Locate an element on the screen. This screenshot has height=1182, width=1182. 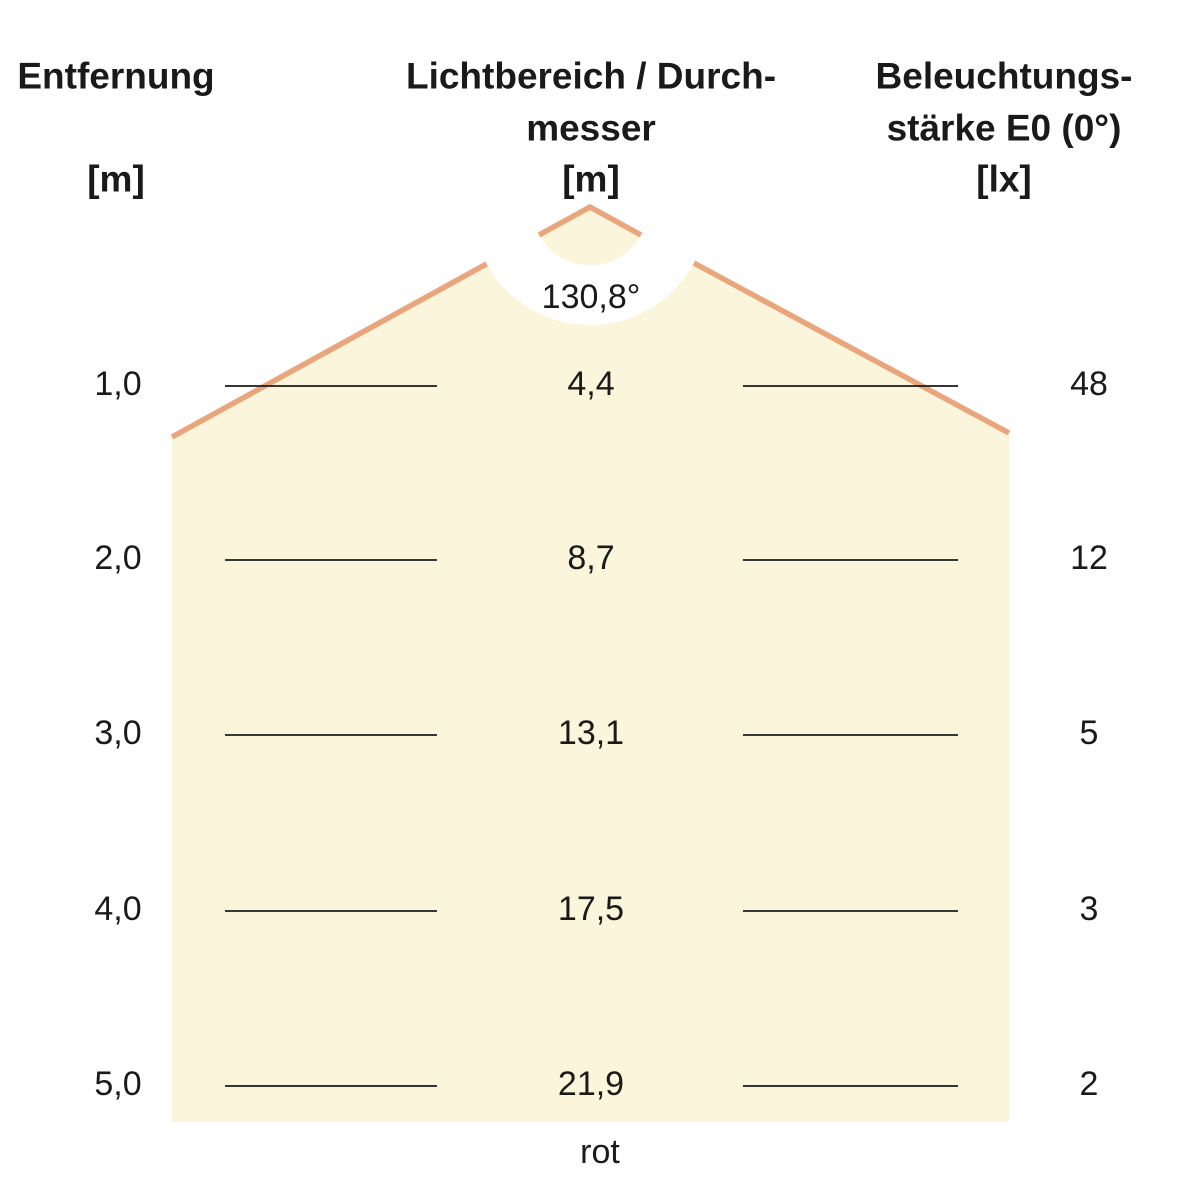
illuminance-value-row1: 48 is located at coordinates (1089, 384).